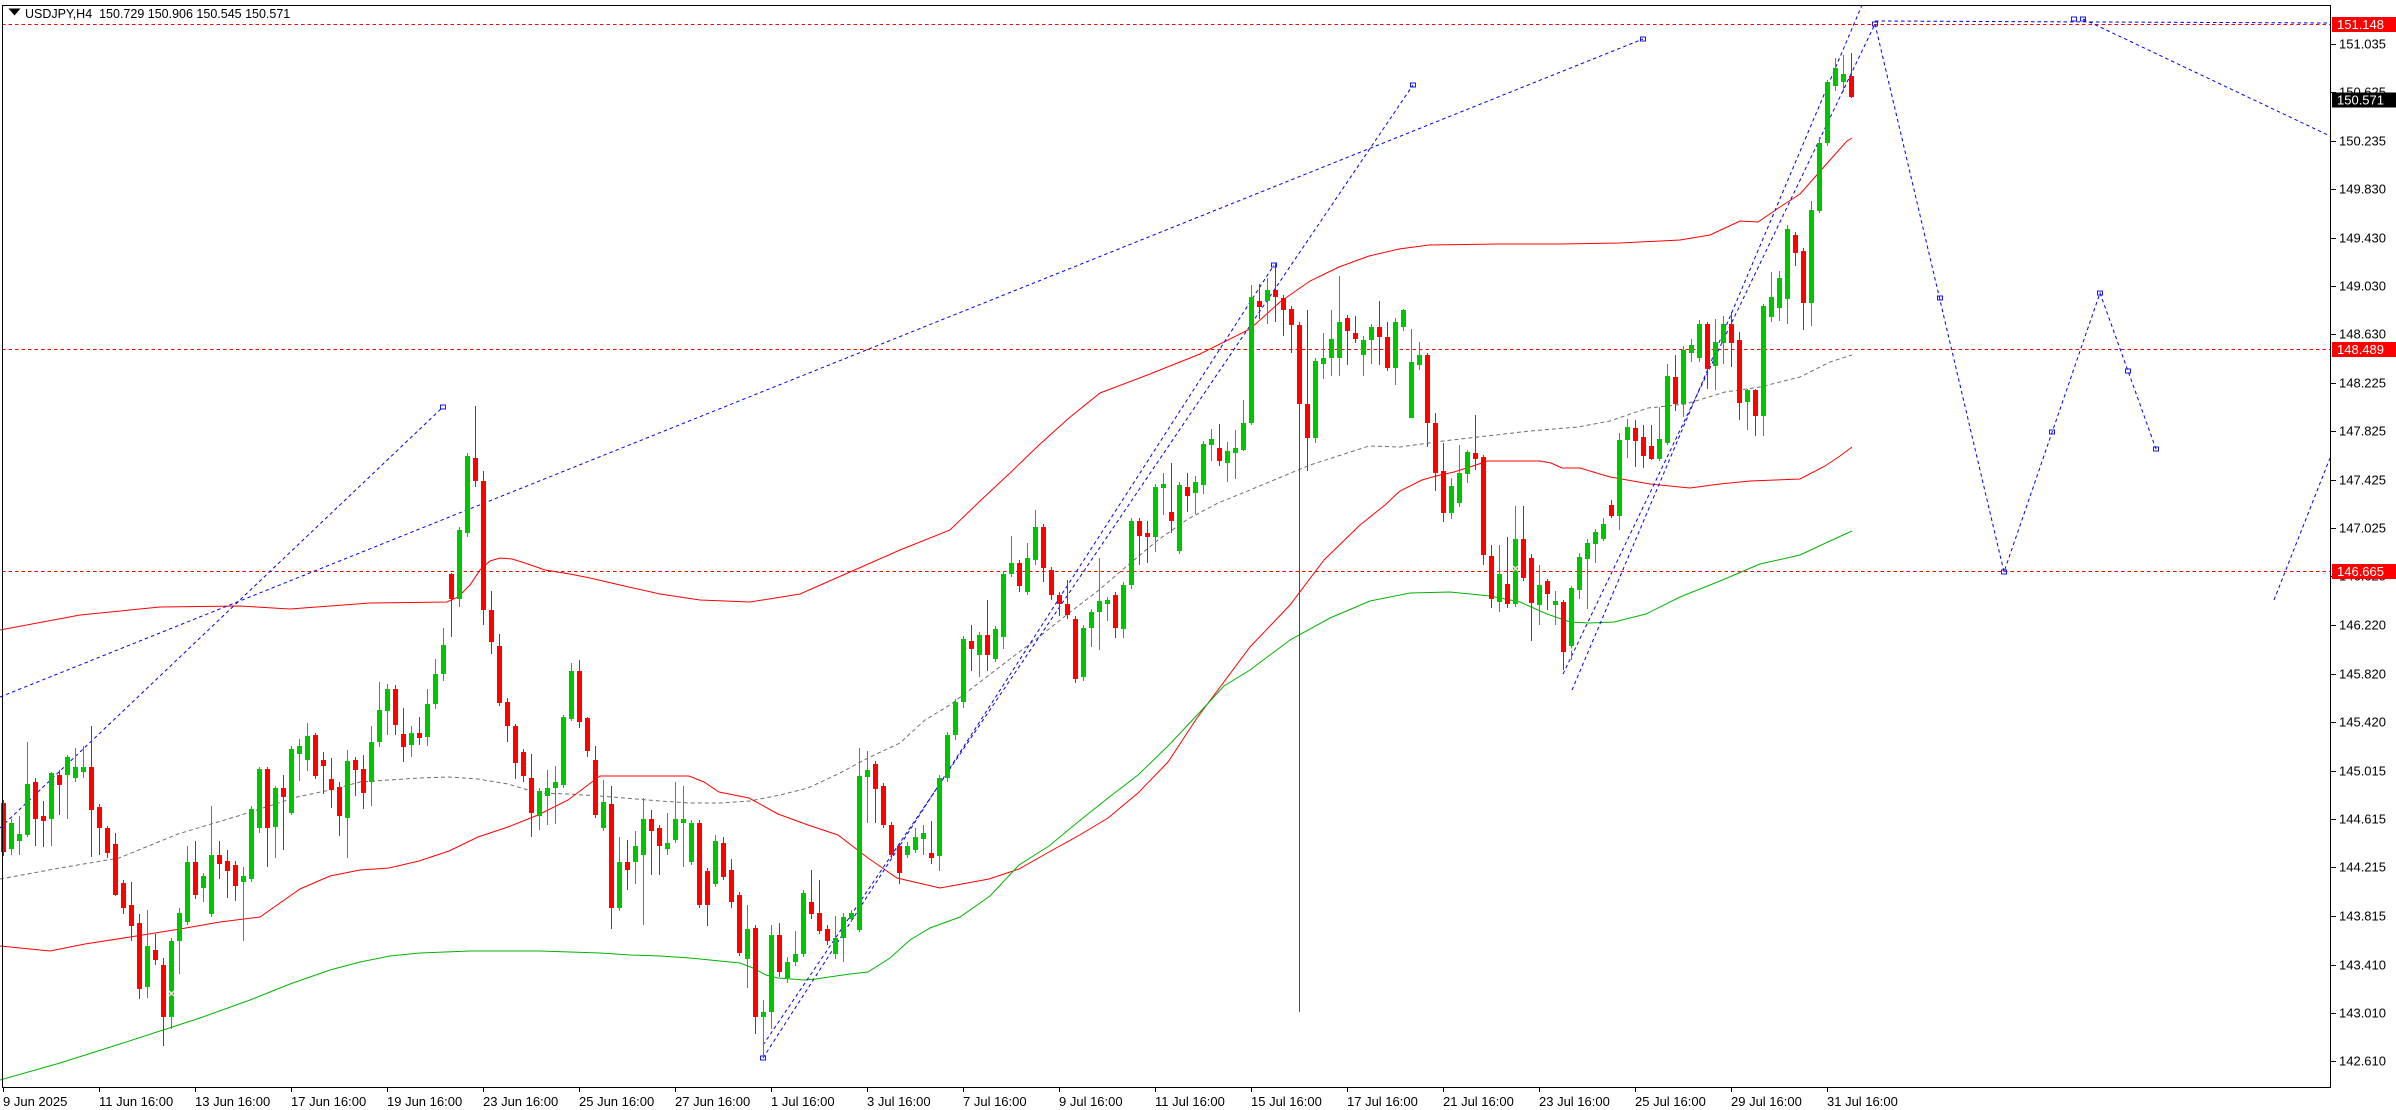 The width and height of the screenshot is (2396, 1110). I want to click on svg-text: 21 Jul 16:00, so click(1478, 1101).